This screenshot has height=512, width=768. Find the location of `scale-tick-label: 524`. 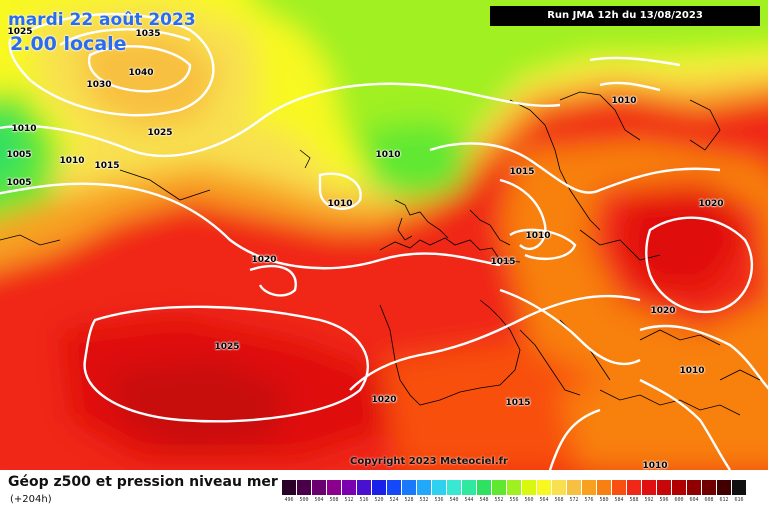

scale-tick-label: 524 is located at coordinates (394, 500).